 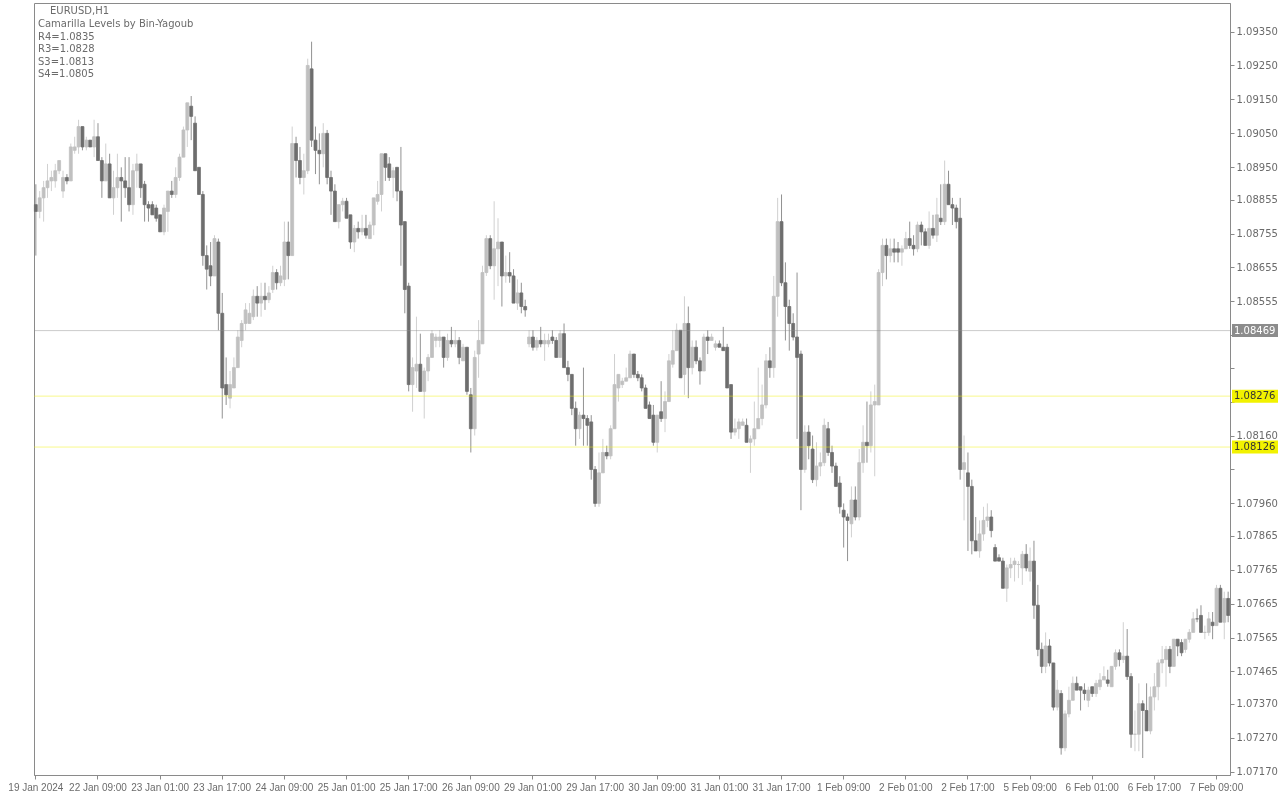 I want to click on y-tick-label: 1.09250, so click(x=1257, y=65).